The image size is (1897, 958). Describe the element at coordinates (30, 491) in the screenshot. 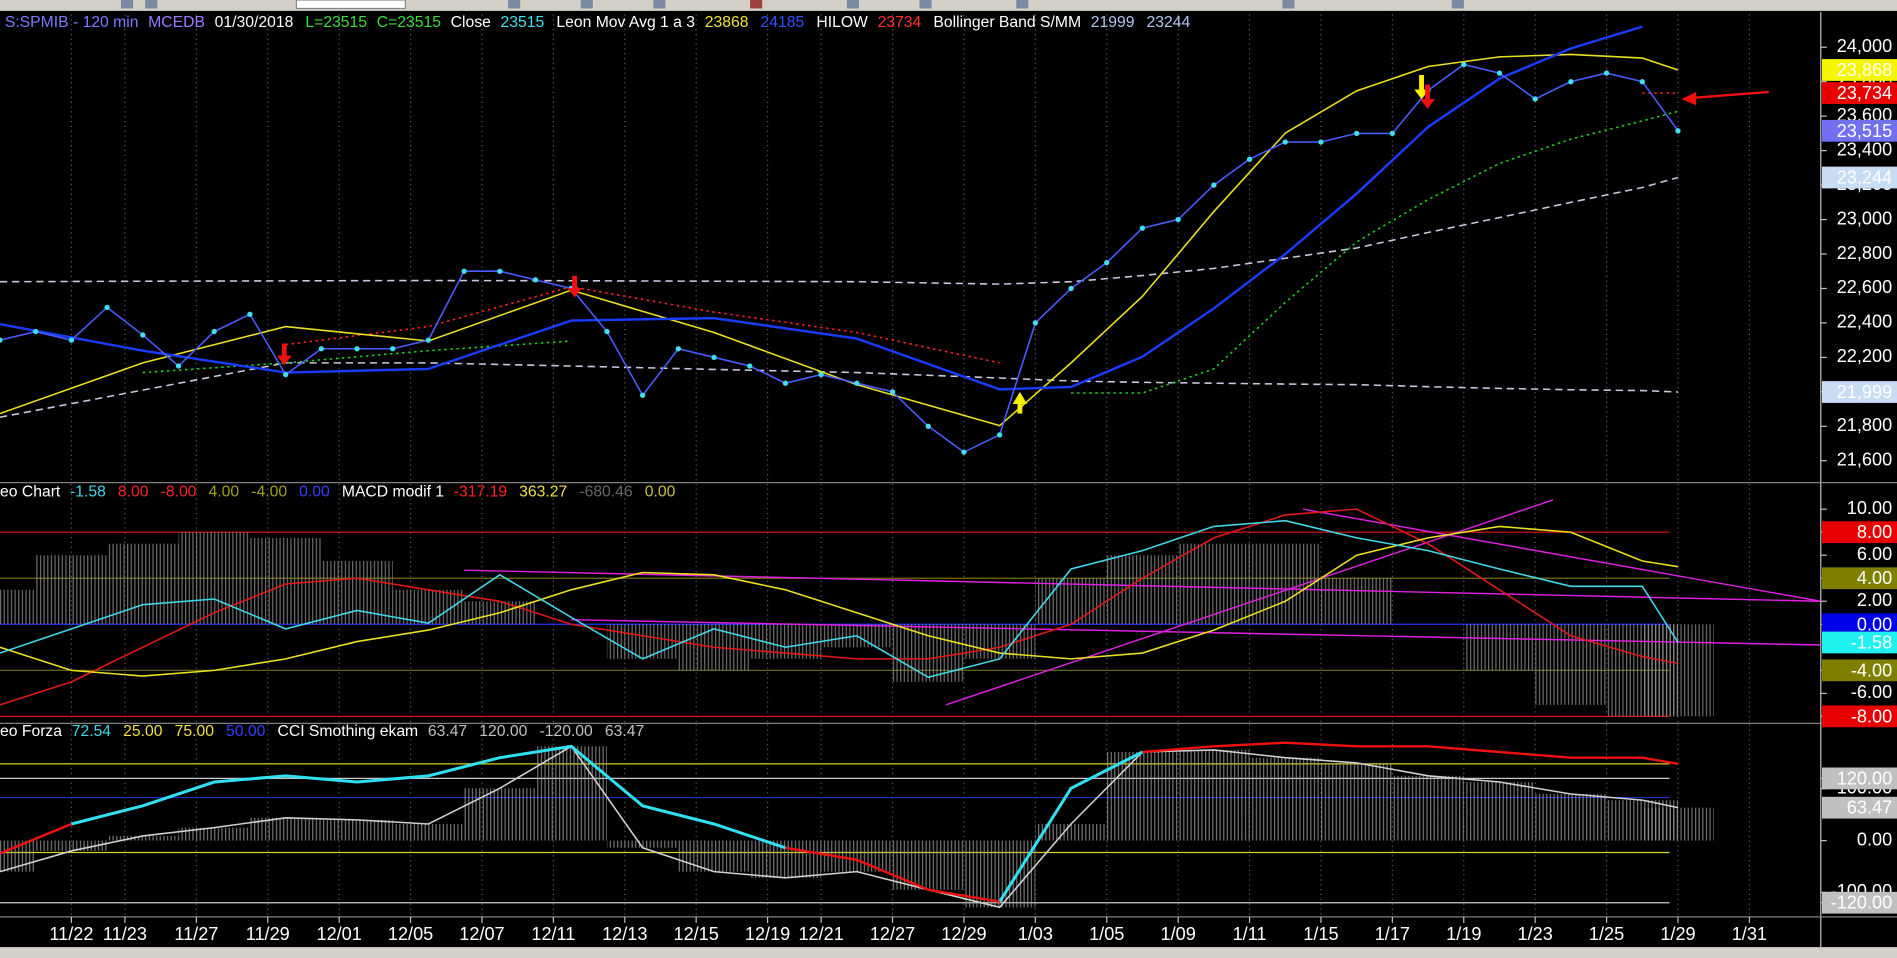

I see `header-text: eo Chart` at that location.